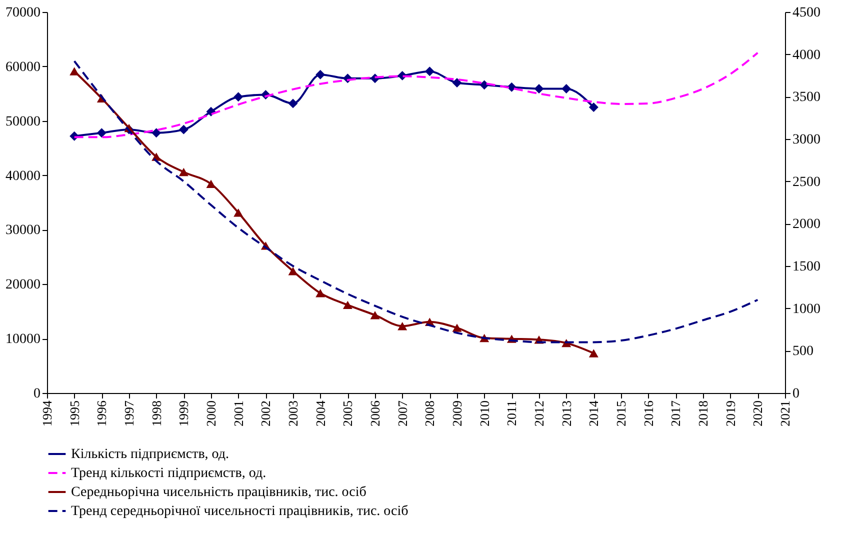  I want to click on x-tick-label: 2019, so click(730, 413).